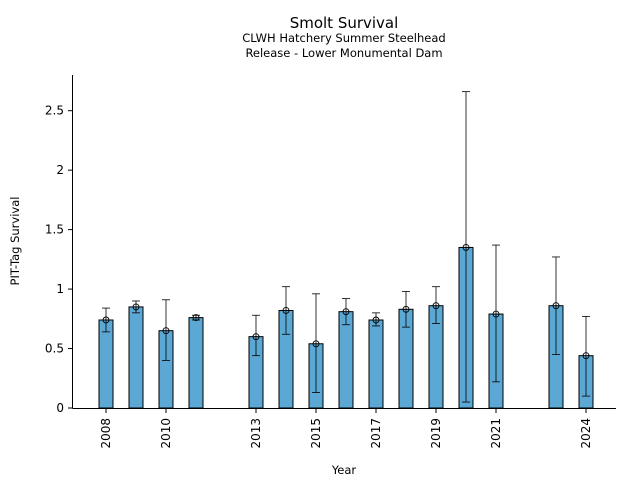 The image size is (640, 480). Describe the element at coordinates (54, 349) in the screenshot. I see `y-tick-label: 0.5` at that location.